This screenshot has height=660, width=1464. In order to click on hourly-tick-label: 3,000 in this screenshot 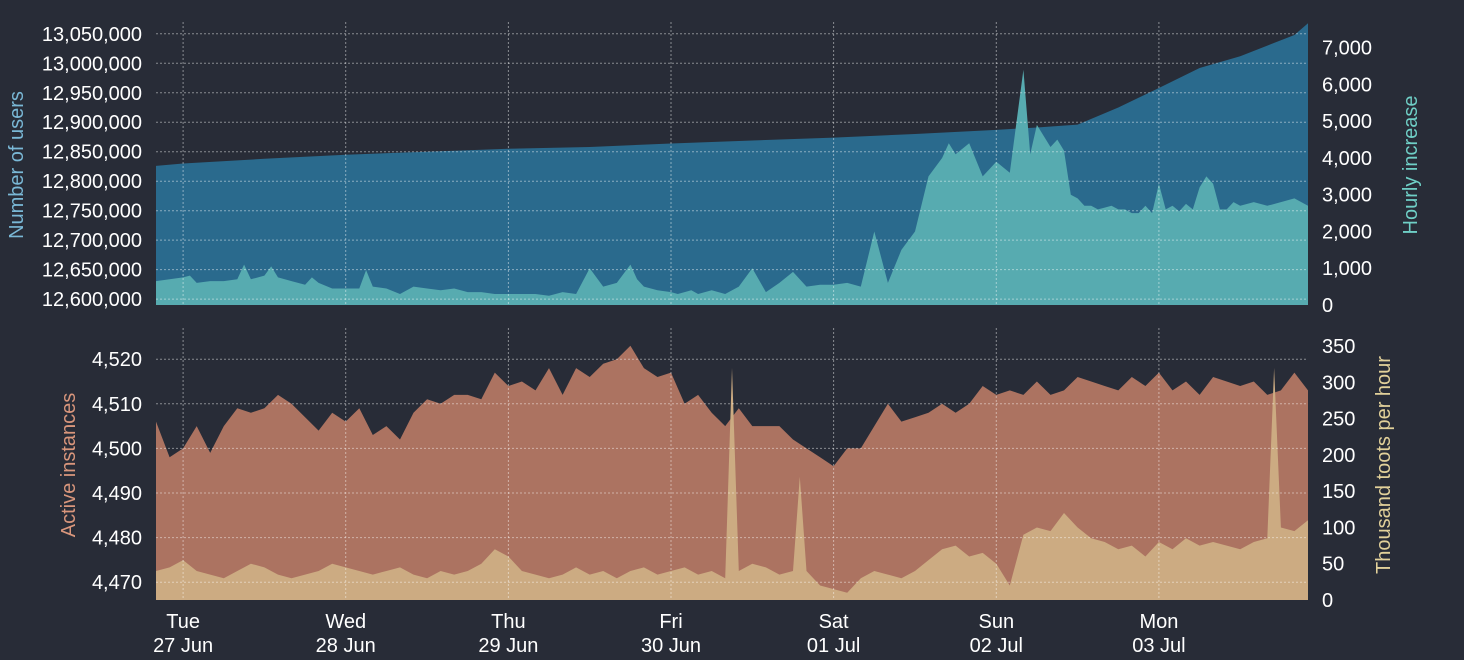, I will do `click(1347, 196)`.